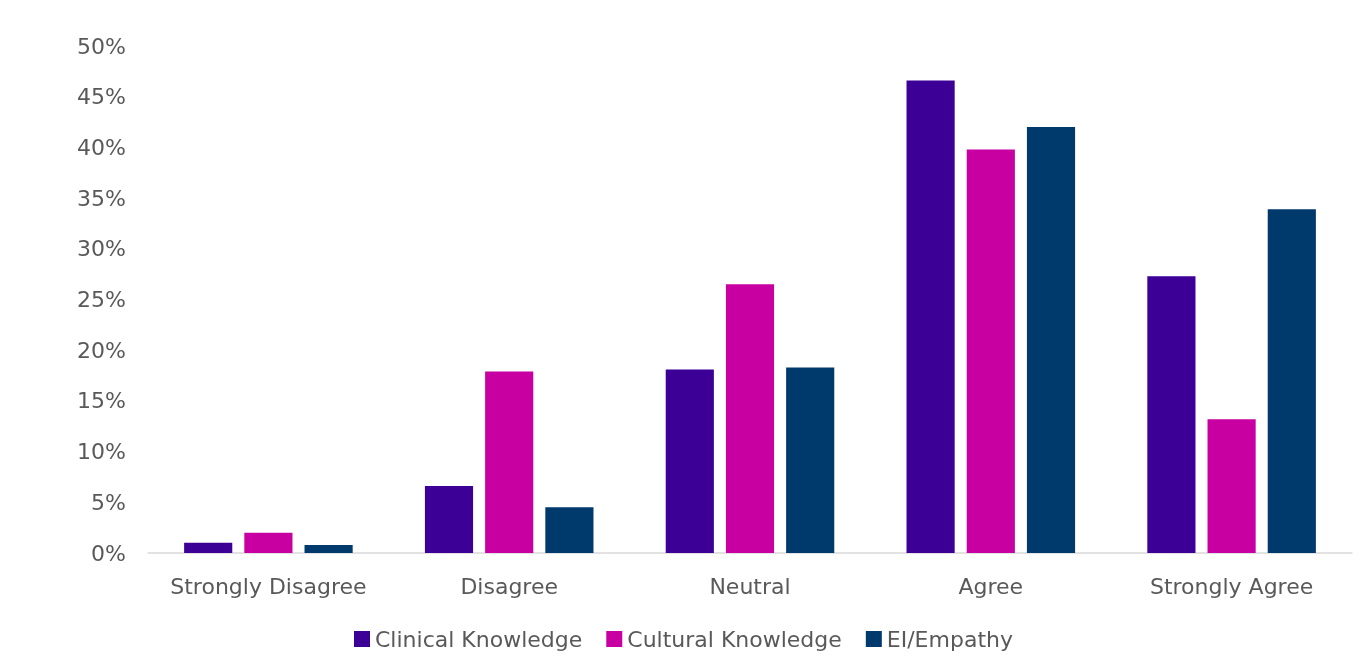  What do you see at coordinates (101, 350) in the screenshot?
I see `y-tick-label: 20%` at bounding box center [101, 350].